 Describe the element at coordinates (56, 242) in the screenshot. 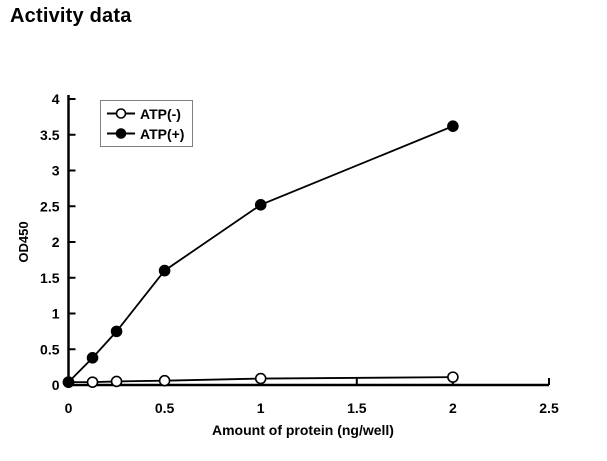

I see `y-tick-label: 2` at that location.